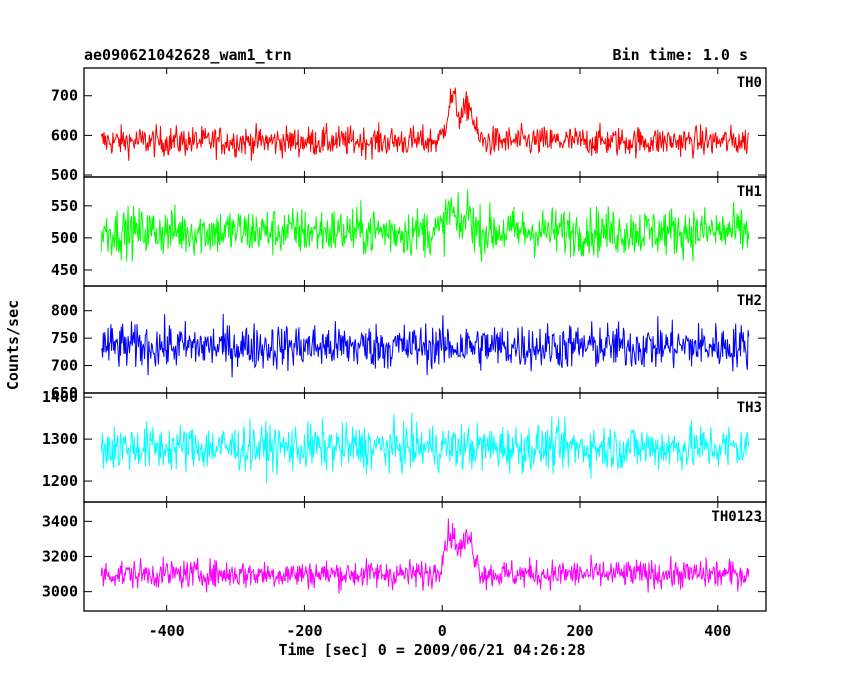 The image size is (850, 680). What do you see at coordinates (425, 447) in the screenshot?
I see `series-line-th3` at bounding box center [425, 447].